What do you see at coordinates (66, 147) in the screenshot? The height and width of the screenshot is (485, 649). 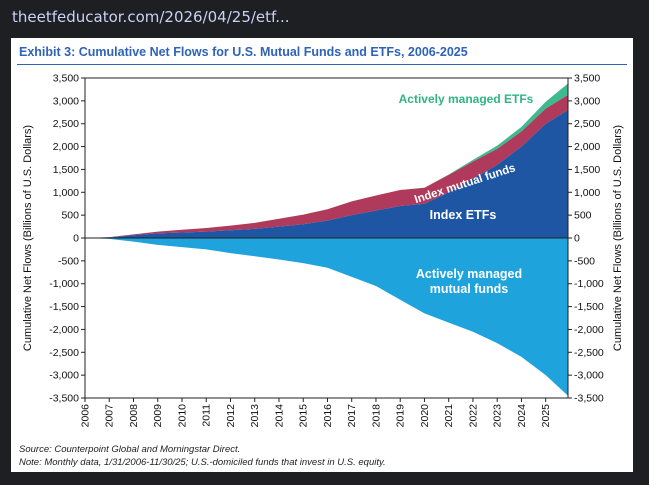 I see `y-tick-label-left: 2,000` at bounding box center [66, 147].